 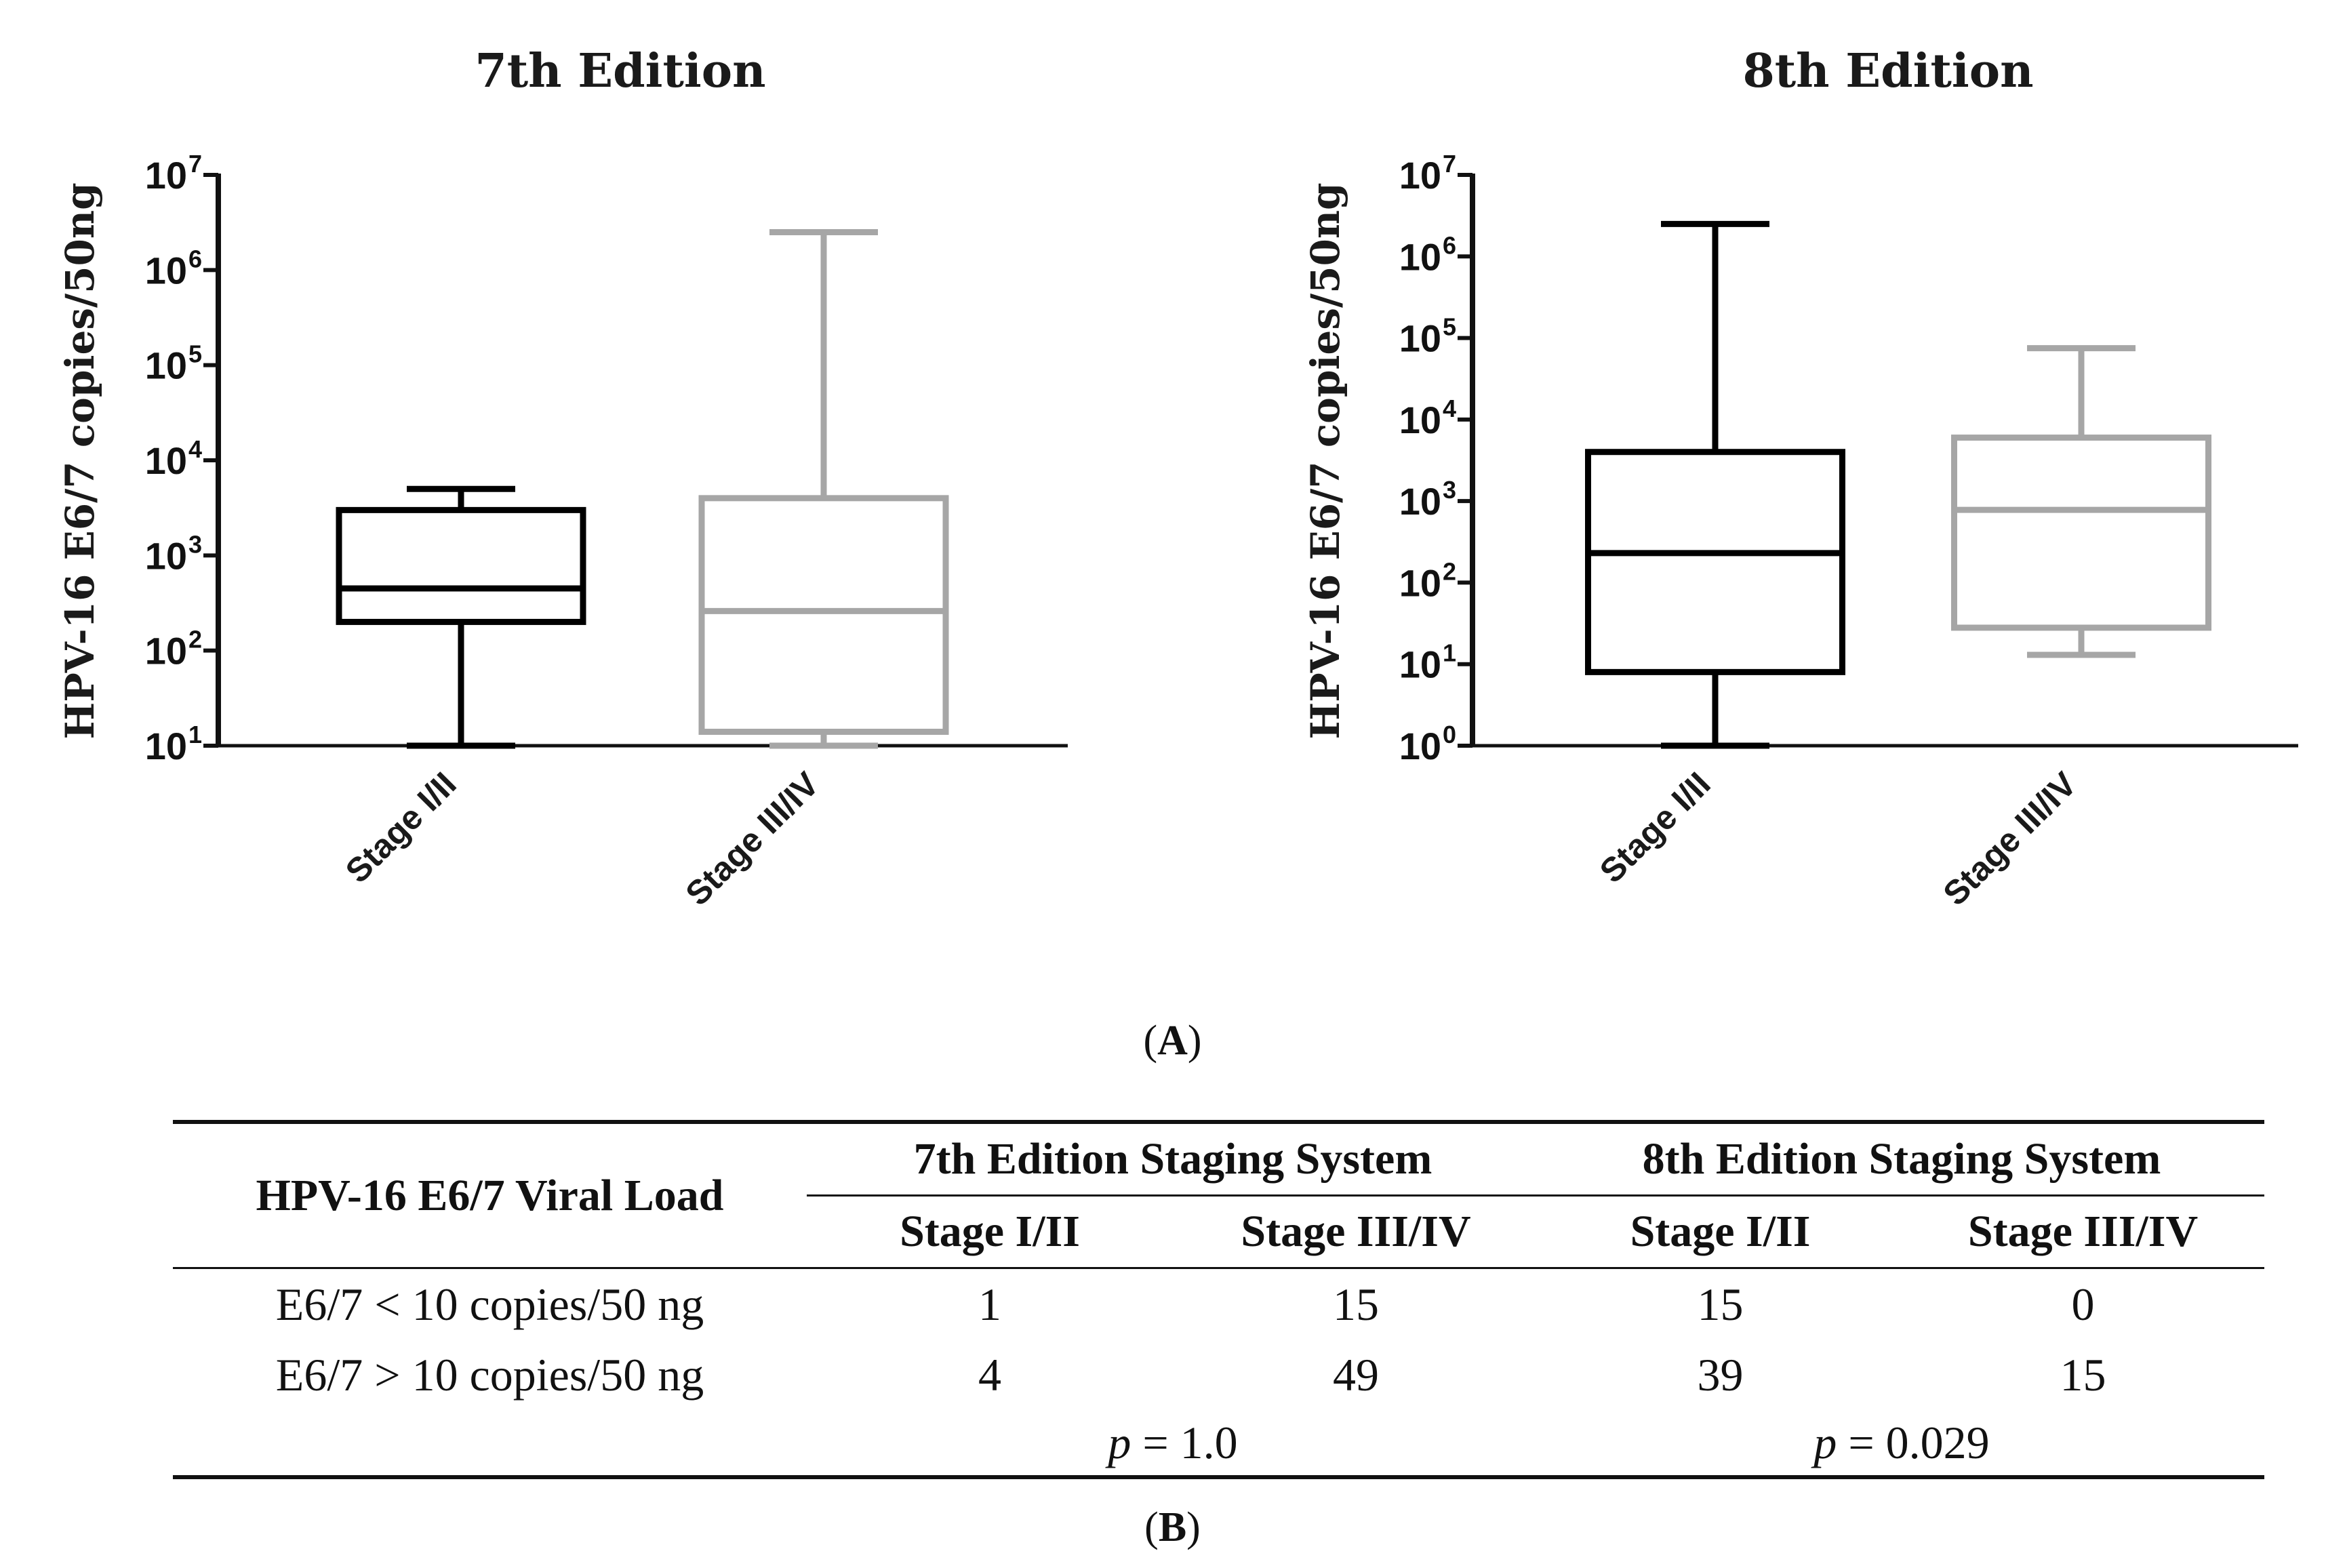 What do you see at coordinates (1356, 1374) in the screenshot?
I see `table-cell: 49` at bounding box center [1356, 1374].